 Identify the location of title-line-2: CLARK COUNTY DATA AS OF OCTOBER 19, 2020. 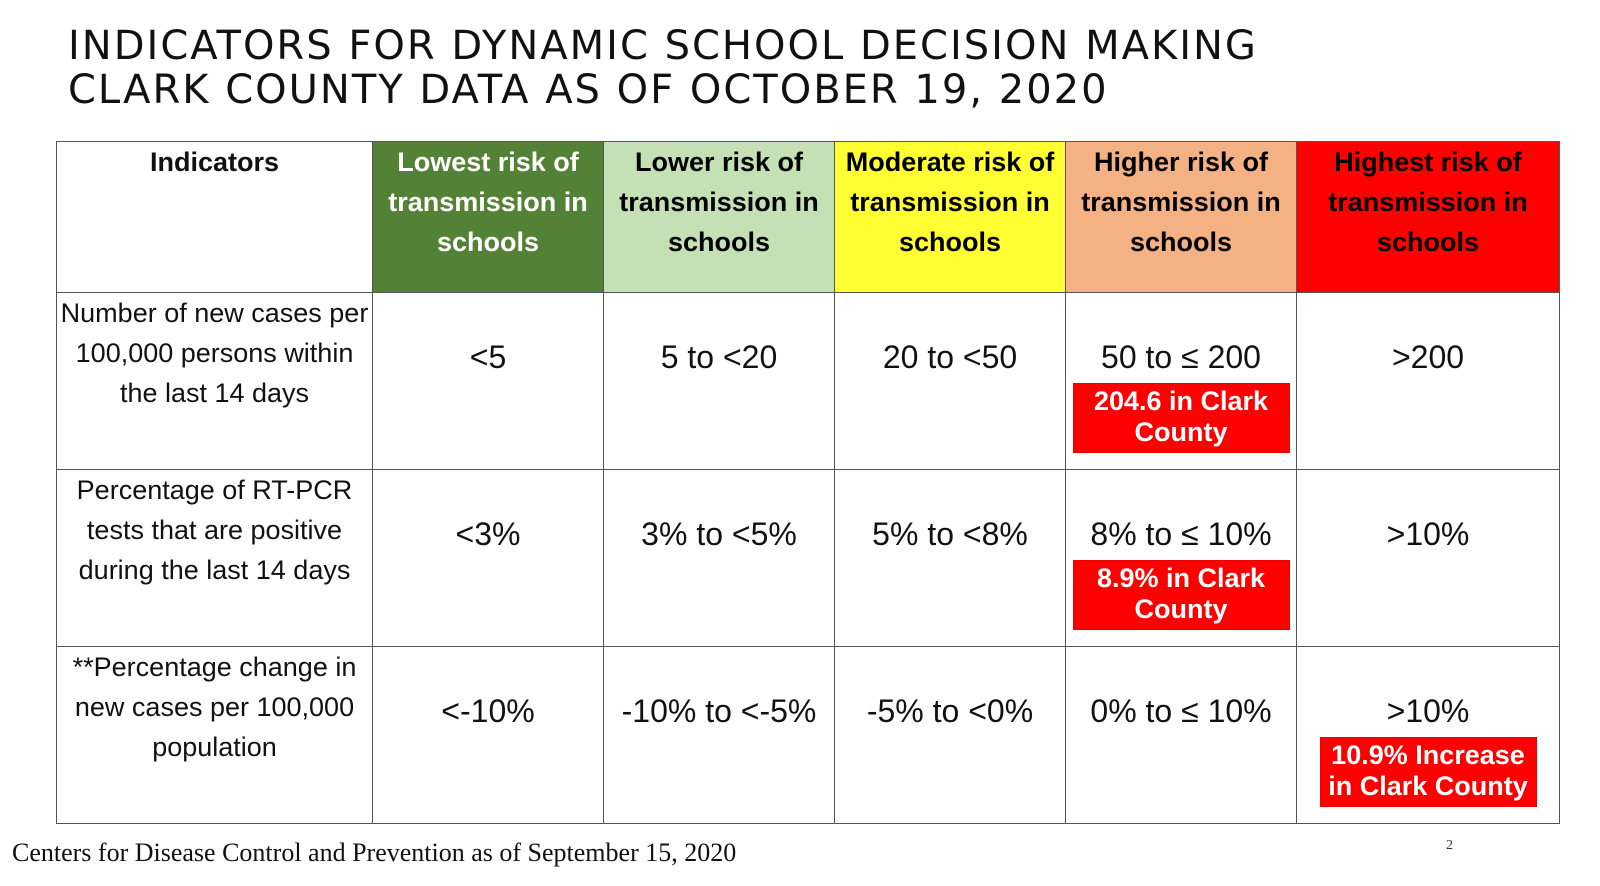
(588, 90).